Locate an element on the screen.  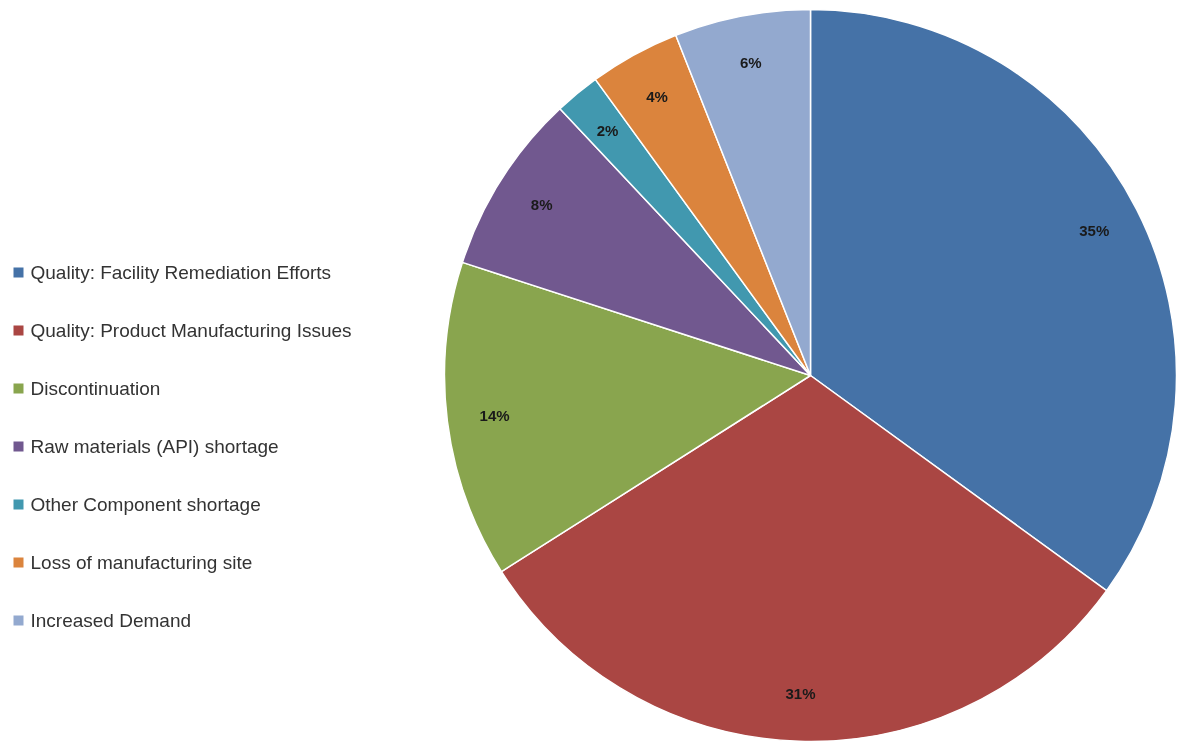
legend-label: Discontinuation is located at coordinates (95, 388).